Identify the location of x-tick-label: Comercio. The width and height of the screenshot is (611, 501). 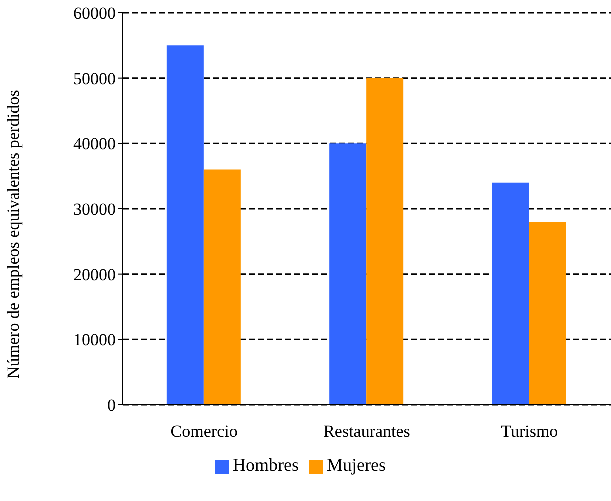
(204, 432).